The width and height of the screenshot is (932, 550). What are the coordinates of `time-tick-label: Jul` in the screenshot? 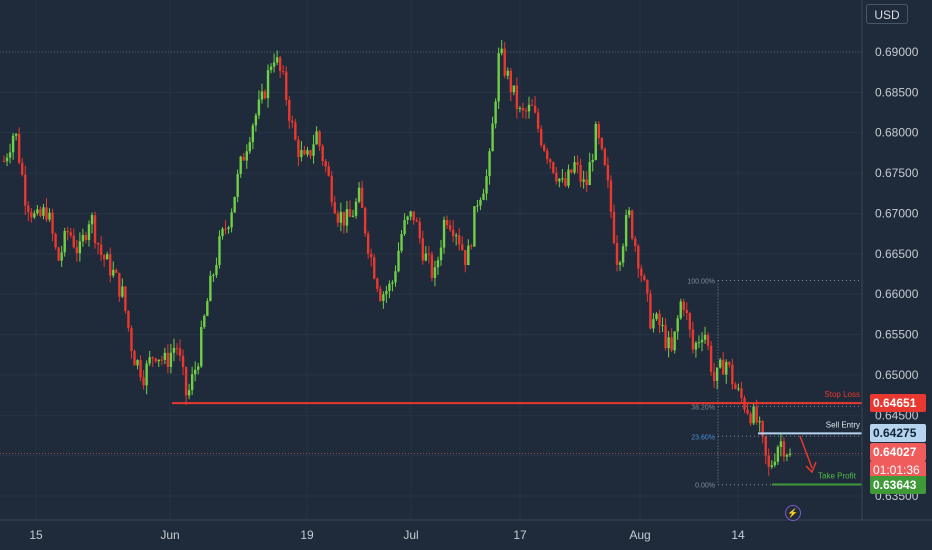 It's located at (410, 535).